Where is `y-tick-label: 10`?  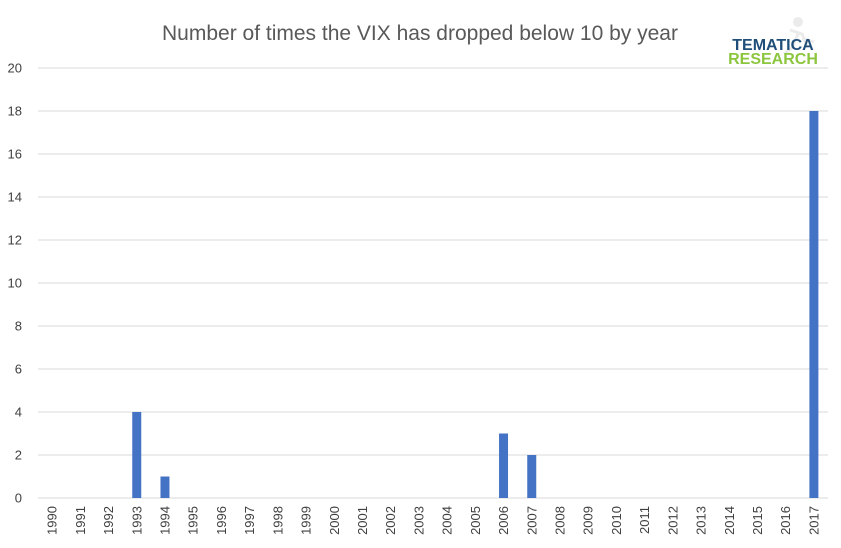 y-tick-label: 10 is located at coordinates (15, 283).